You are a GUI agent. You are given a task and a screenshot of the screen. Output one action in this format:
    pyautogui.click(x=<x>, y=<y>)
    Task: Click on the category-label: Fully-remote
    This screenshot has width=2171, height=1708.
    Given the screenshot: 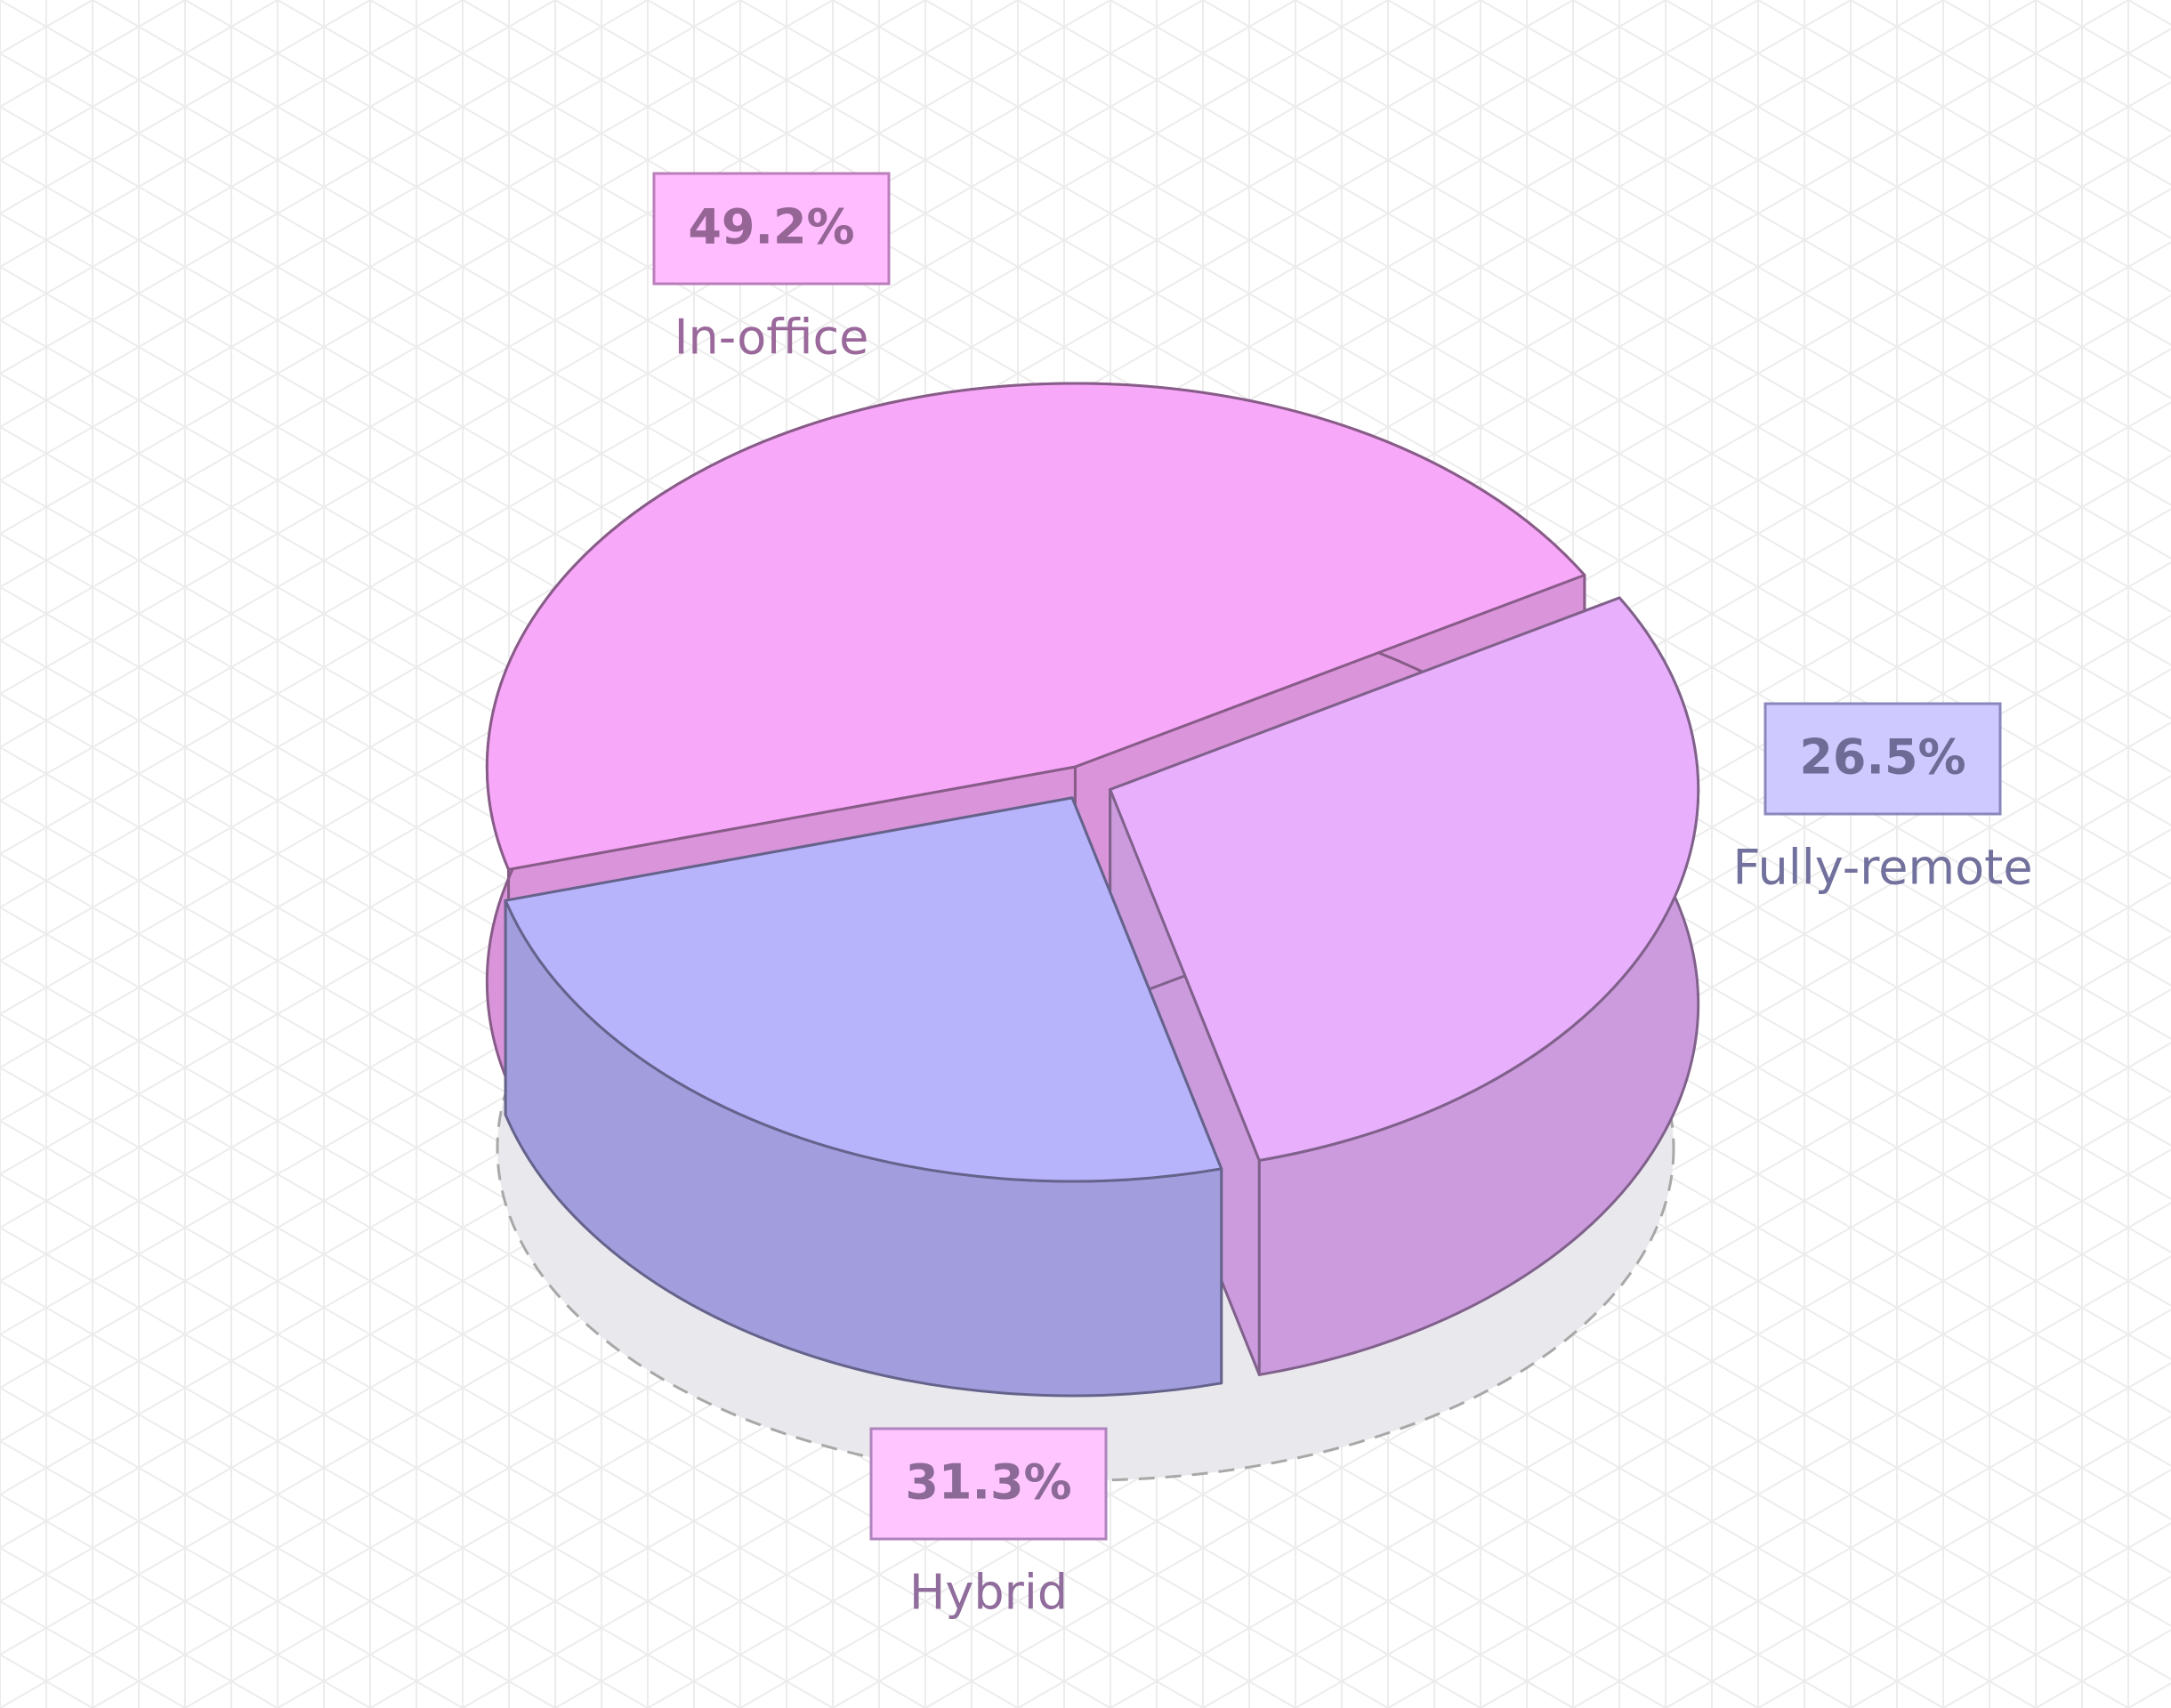 What is the action you would take?
    pyautogui.click(x=1882, y=868)
    